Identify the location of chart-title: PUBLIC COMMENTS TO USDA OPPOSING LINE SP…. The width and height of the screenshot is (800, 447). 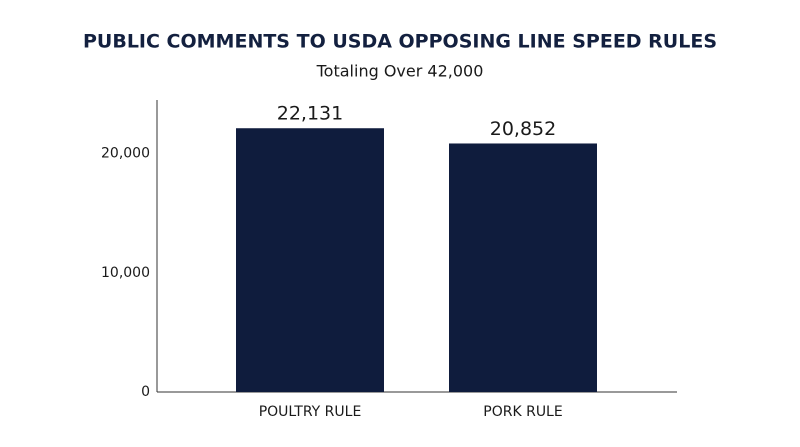
(400, 42).